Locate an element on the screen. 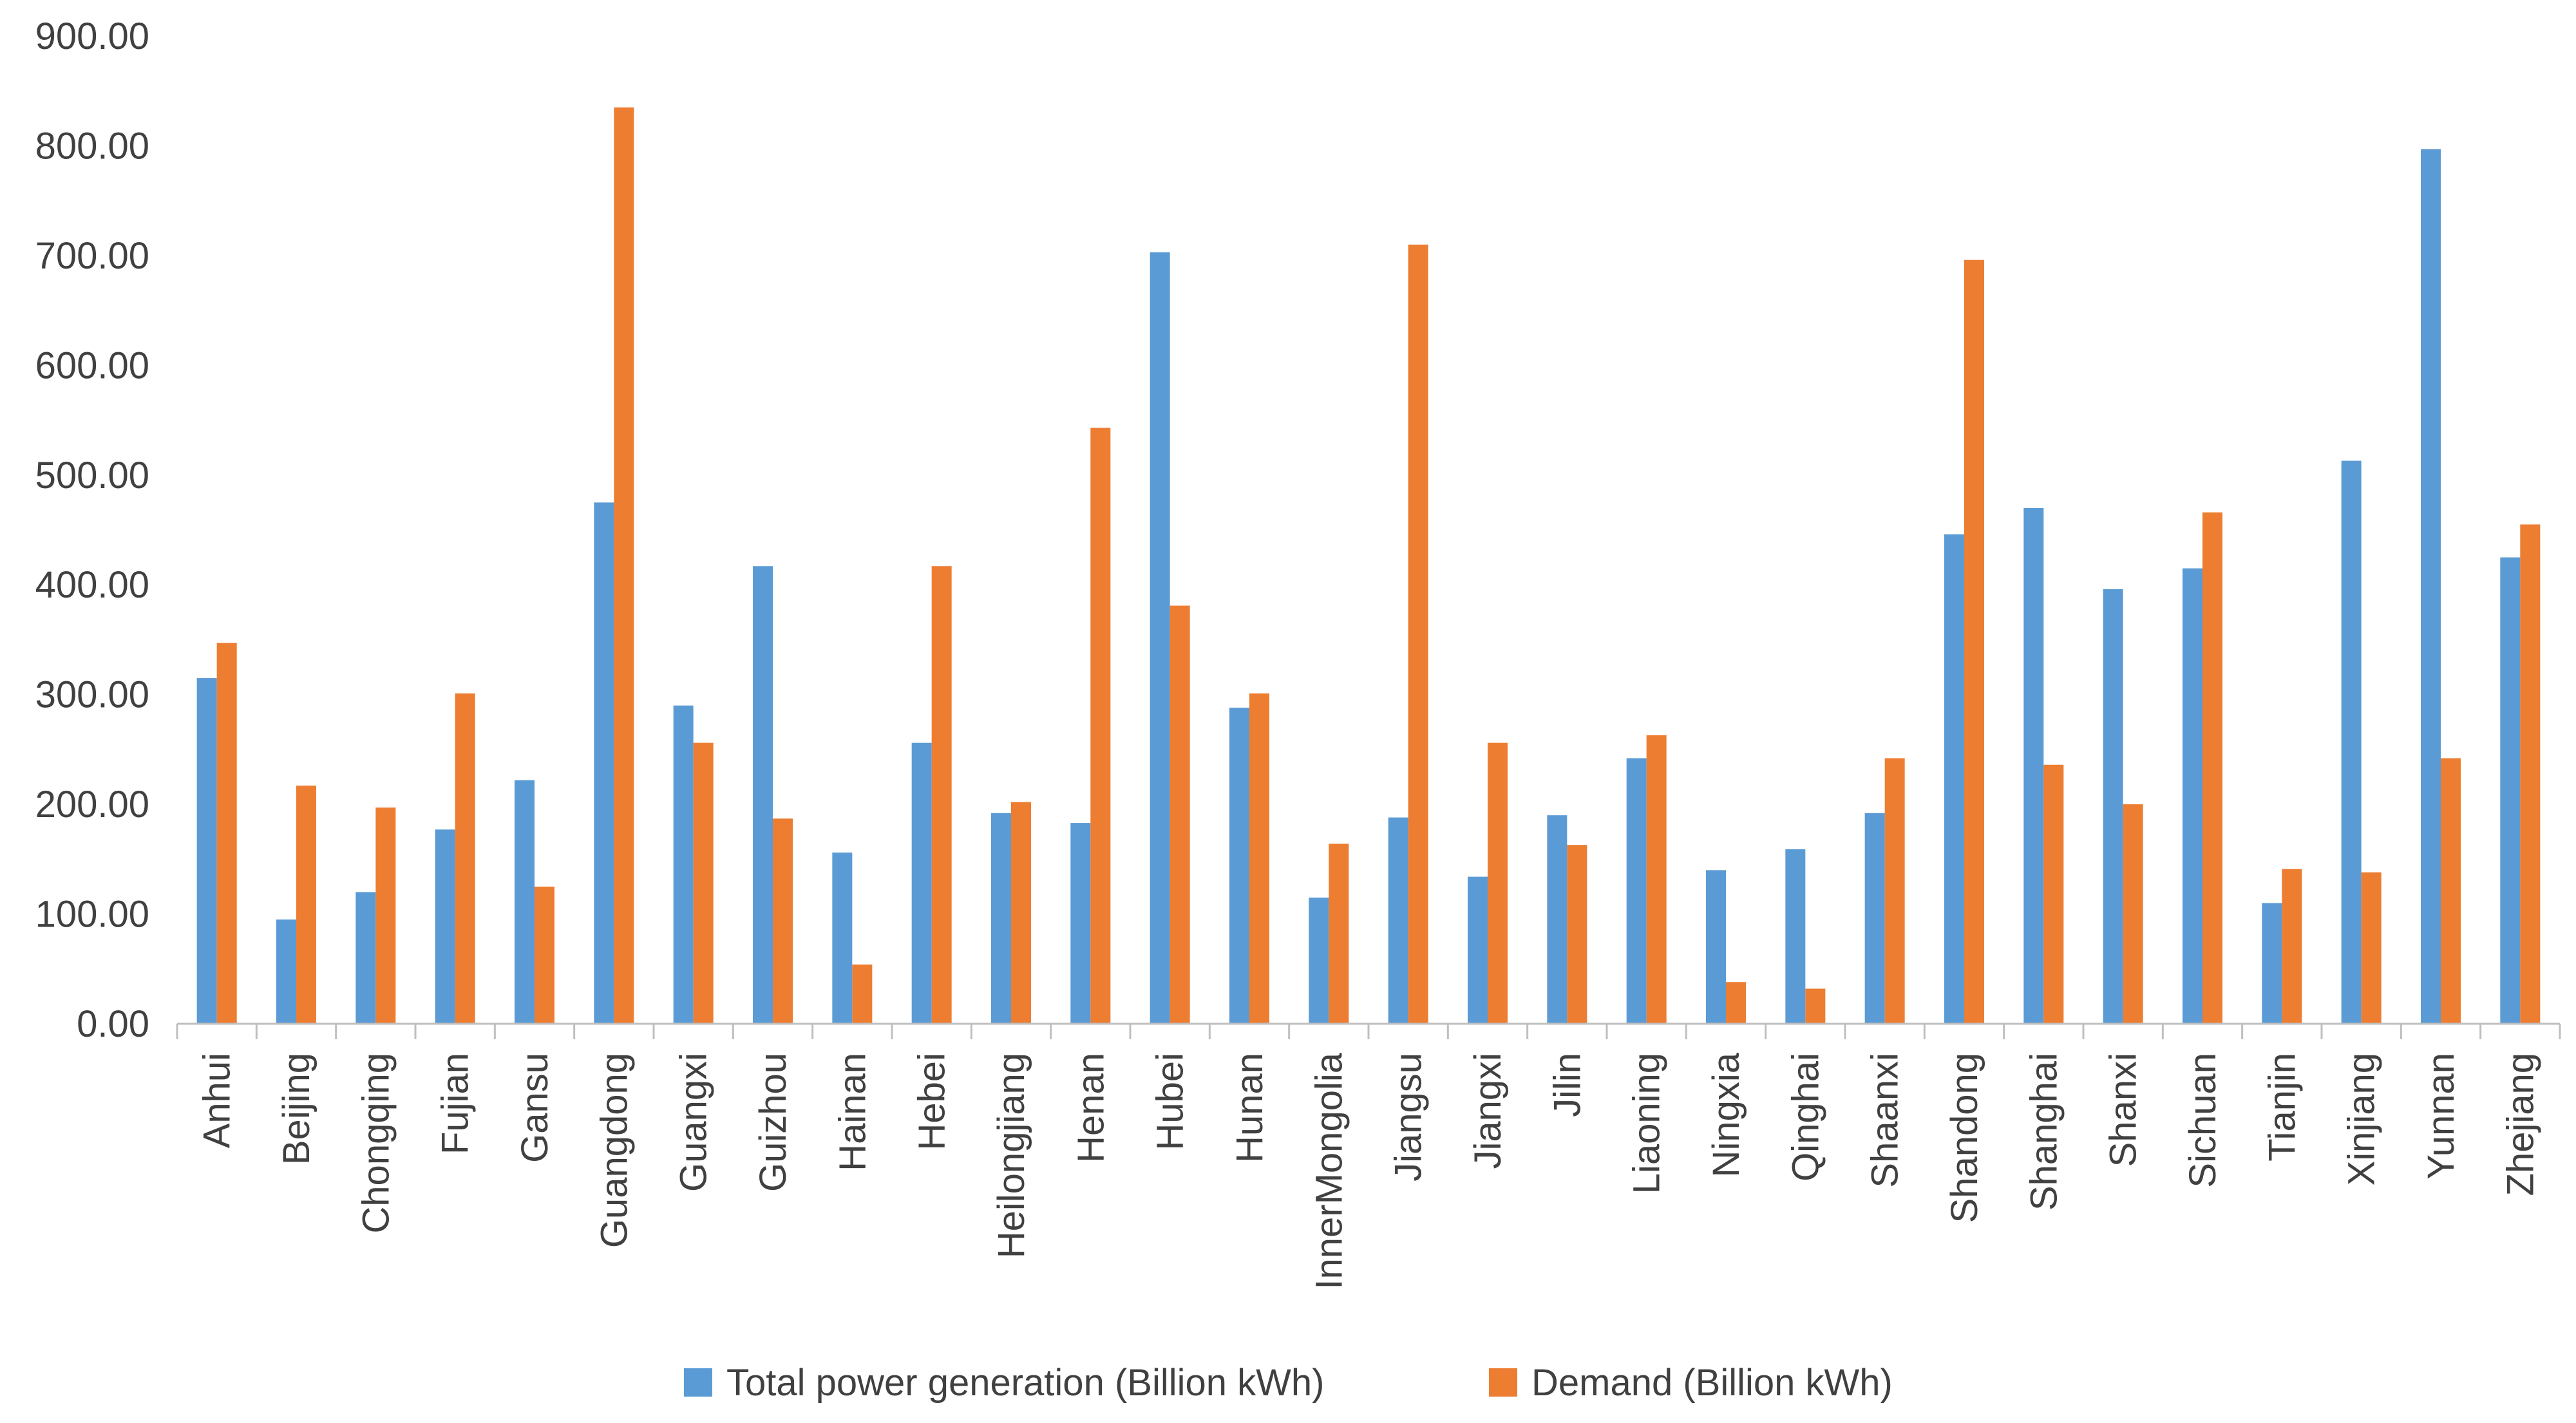 The height and width of the screenshot is (1423, 2576). bar: Guizhou: 417 is located at coordinates (763, 795).